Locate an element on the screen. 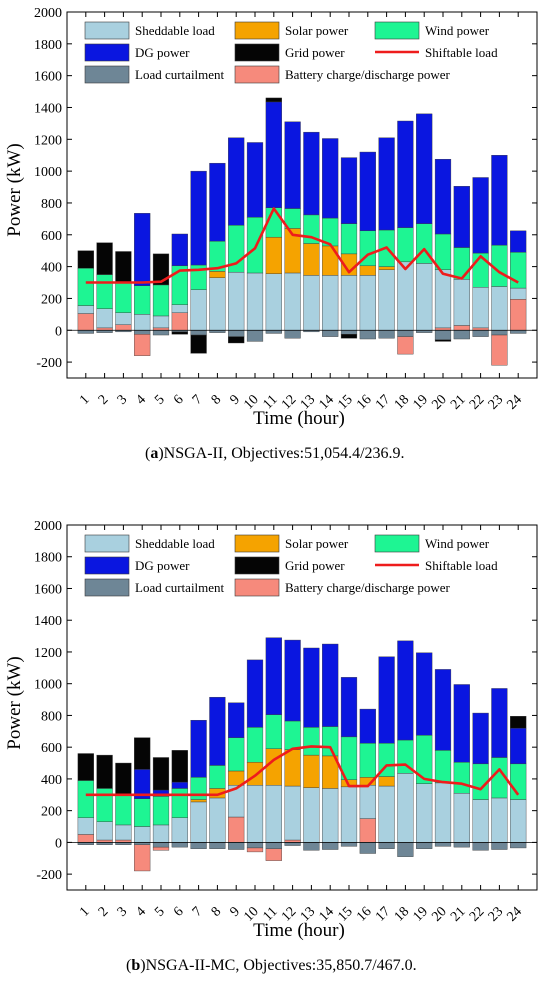 This screenshot has width=550, height=983. legend-swatch-dg is located at coordinates (107, 52).